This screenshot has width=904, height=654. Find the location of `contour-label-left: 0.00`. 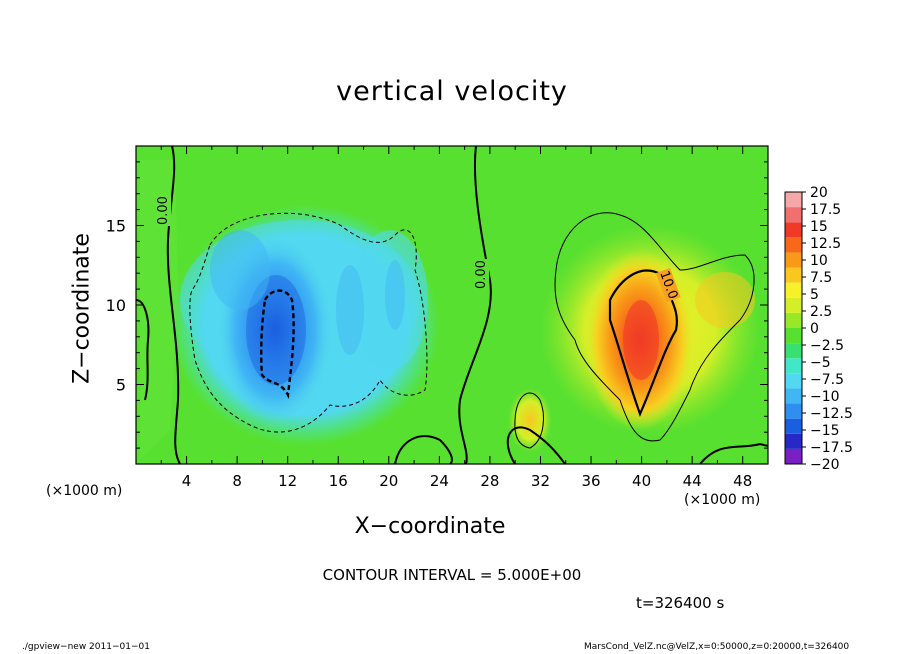

contour-label-left: 0.00 is located at coordinates (163, 210).